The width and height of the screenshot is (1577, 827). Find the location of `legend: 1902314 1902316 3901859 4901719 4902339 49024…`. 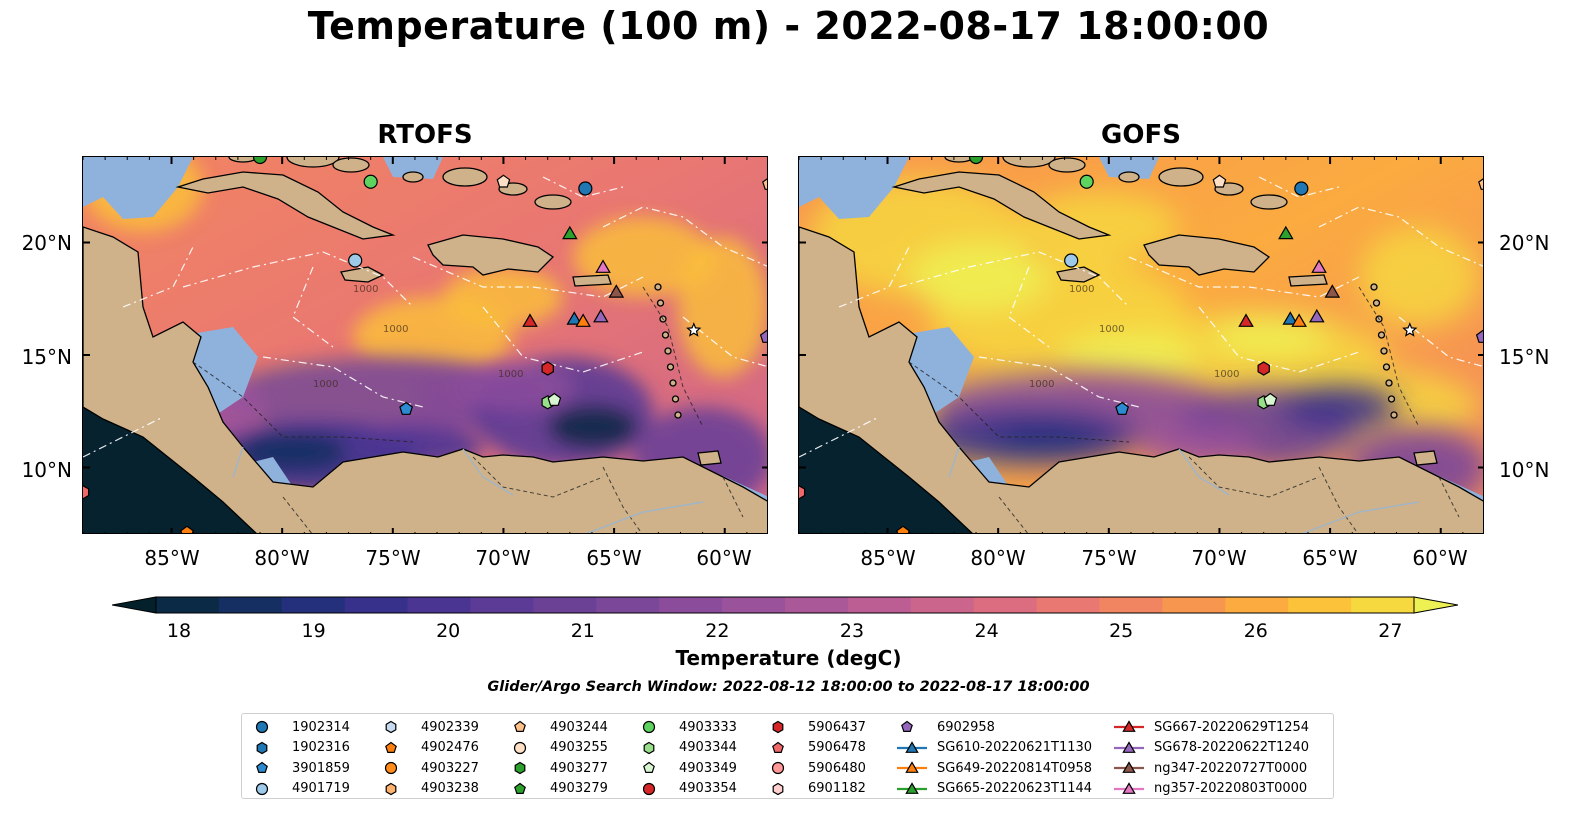

legend: 1902314 1902316 3901859 4901719 4902339 49024… is located at coordinates (787, 756).